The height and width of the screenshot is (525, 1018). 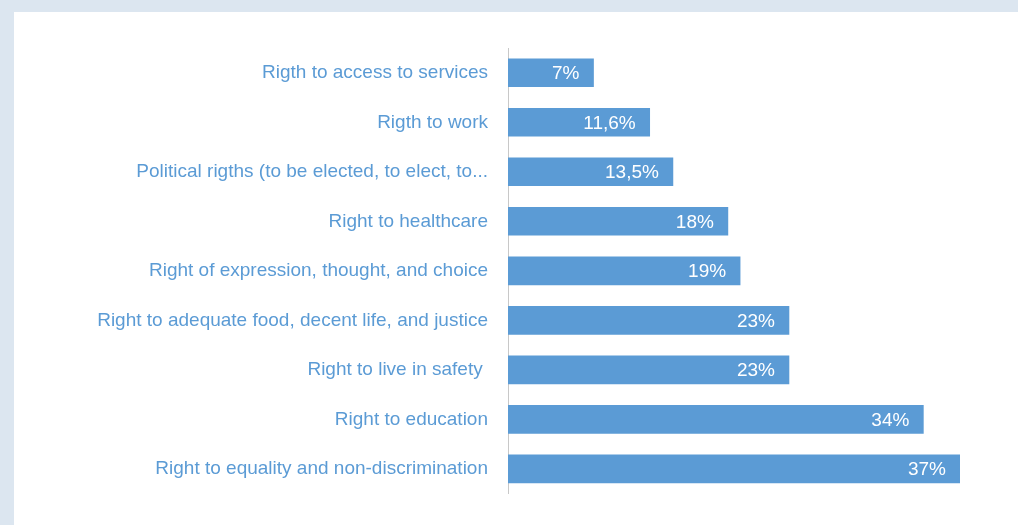 I want to click on y-tick-label: Right to healthcare, so click(x=408, y=220).